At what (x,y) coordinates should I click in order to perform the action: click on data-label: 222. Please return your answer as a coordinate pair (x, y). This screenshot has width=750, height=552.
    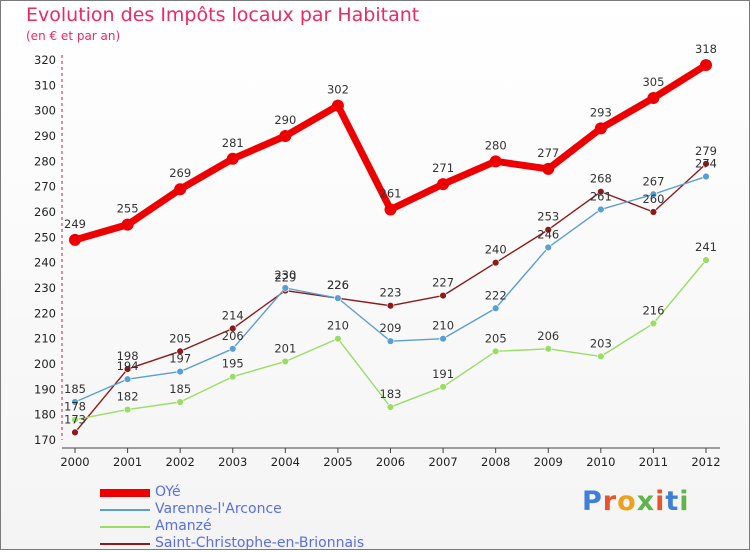
    Looking at the image, I should click on (496, 295).